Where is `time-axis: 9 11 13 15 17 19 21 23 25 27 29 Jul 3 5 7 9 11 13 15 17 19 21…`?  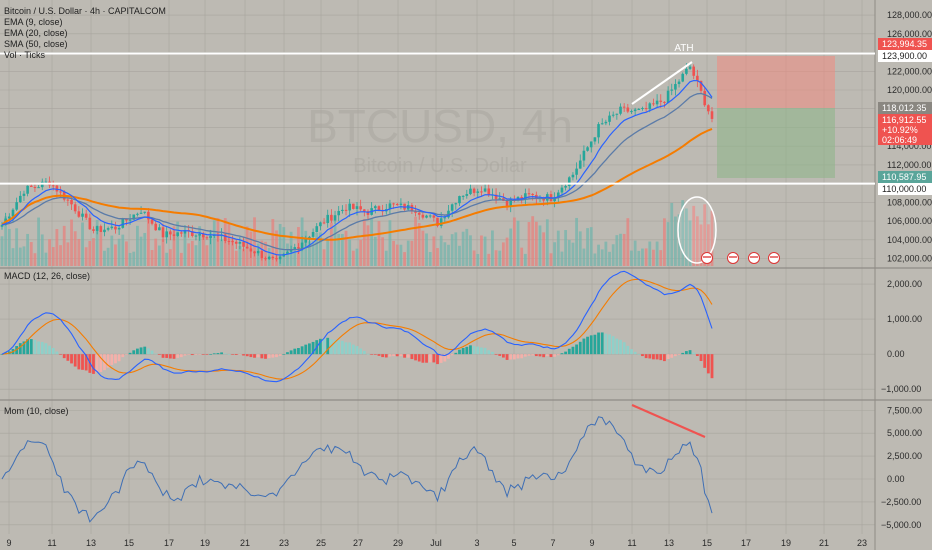 time-axis: 9 11 13 15 17 19 21 23 25 27 29 Jul 3 5 7 9 11 13 15 17 19 21… is located at coordinates (436, 543).